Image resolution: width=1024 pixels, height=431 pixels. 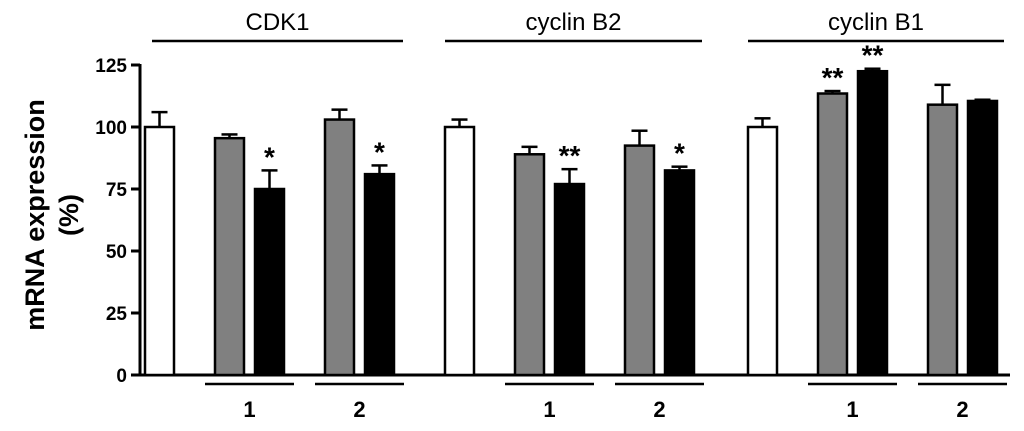 What do you see at coordinates (277, 22) in the screenshot?
I see `group-label: CDK1` at bounding box center [277, 22].